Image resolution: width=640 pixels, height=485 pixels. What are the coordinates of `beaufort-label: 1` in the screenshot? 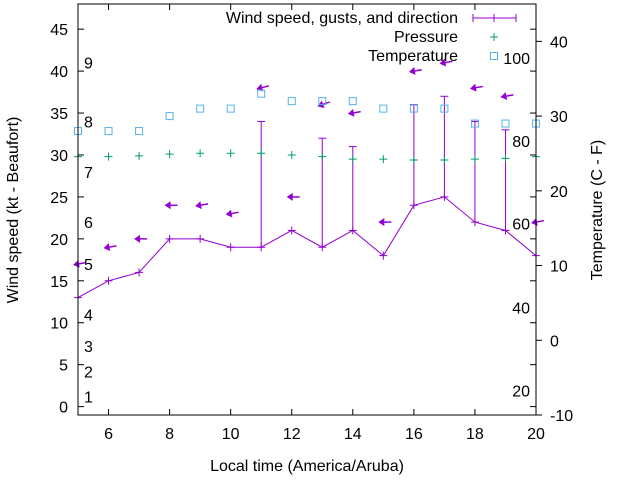 It's located at (88, 398).